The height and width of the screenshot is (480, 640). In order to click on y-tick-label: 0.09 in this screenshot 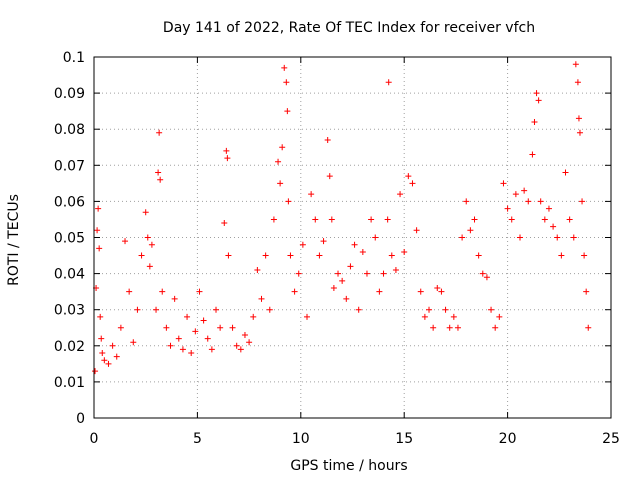, I will do `click(69, 94)`.